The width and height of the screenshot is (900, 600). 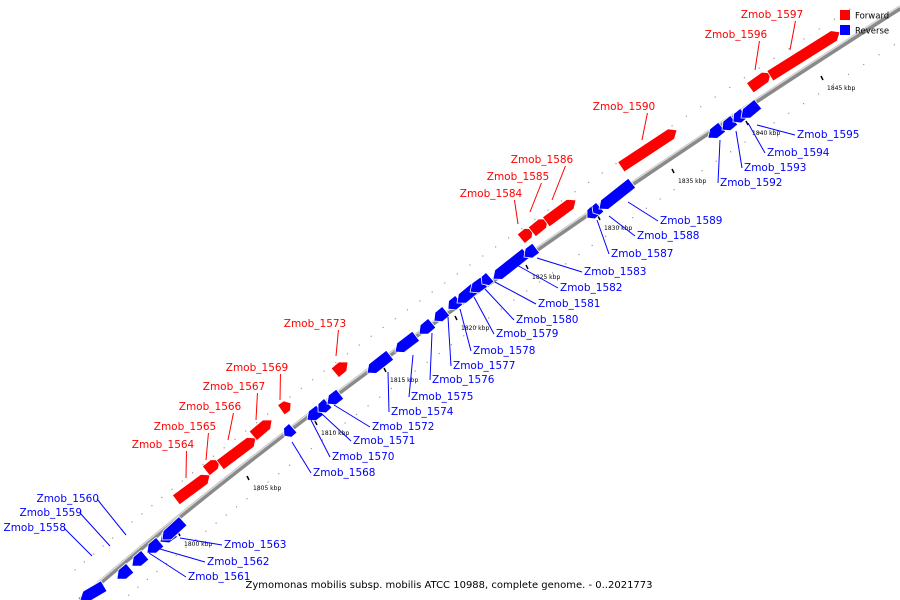 I want to click on gene-label-zmob-1582: Zmob_1582, so click(x=591, y=288).